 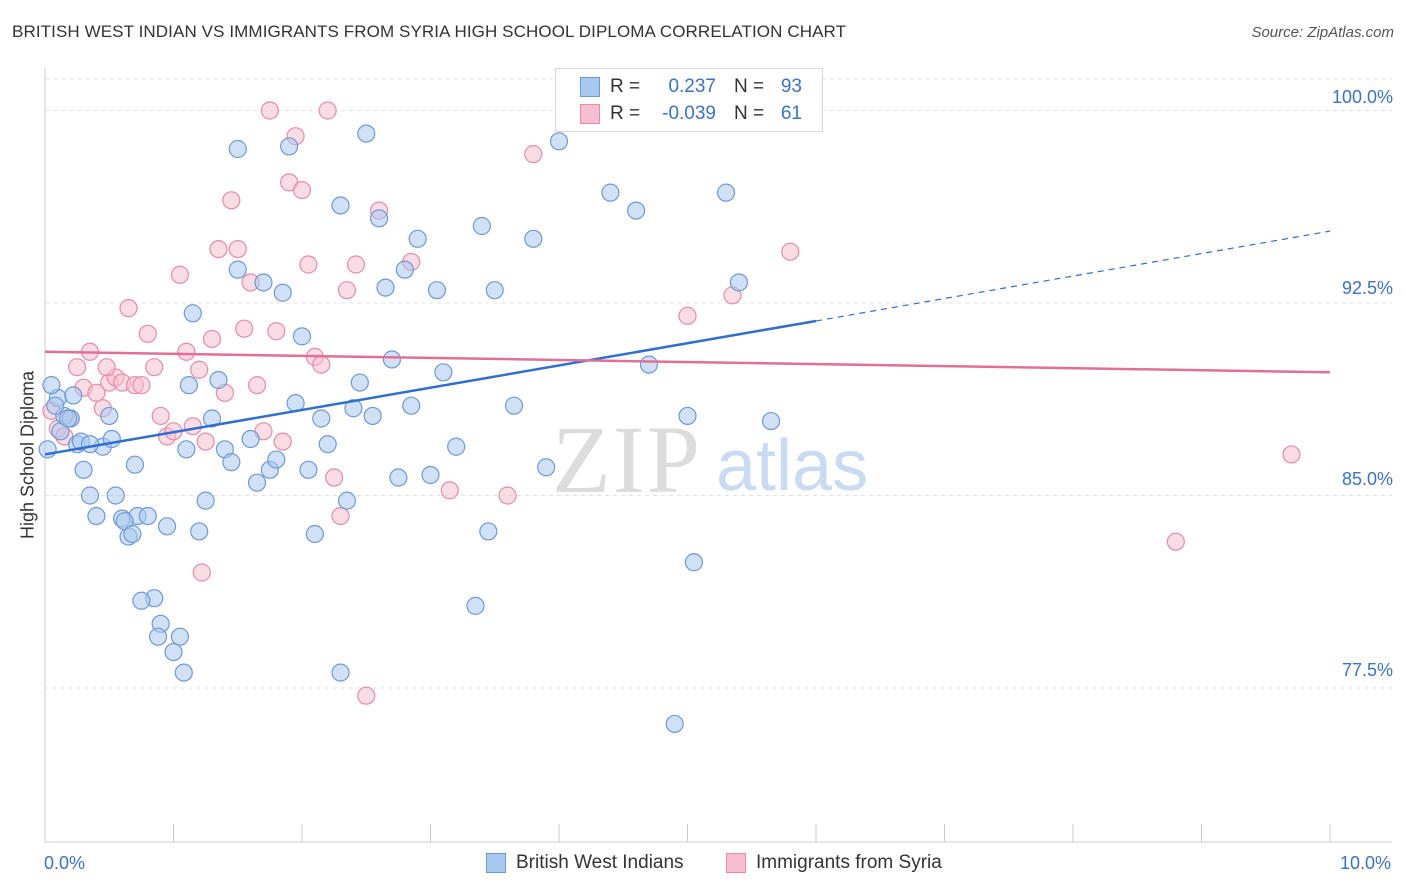 What do you see at coordinates (849, 862) in the screenshot?
I see `legend-item-label: Immigrants from Syria` at bounding box center [849, 862].